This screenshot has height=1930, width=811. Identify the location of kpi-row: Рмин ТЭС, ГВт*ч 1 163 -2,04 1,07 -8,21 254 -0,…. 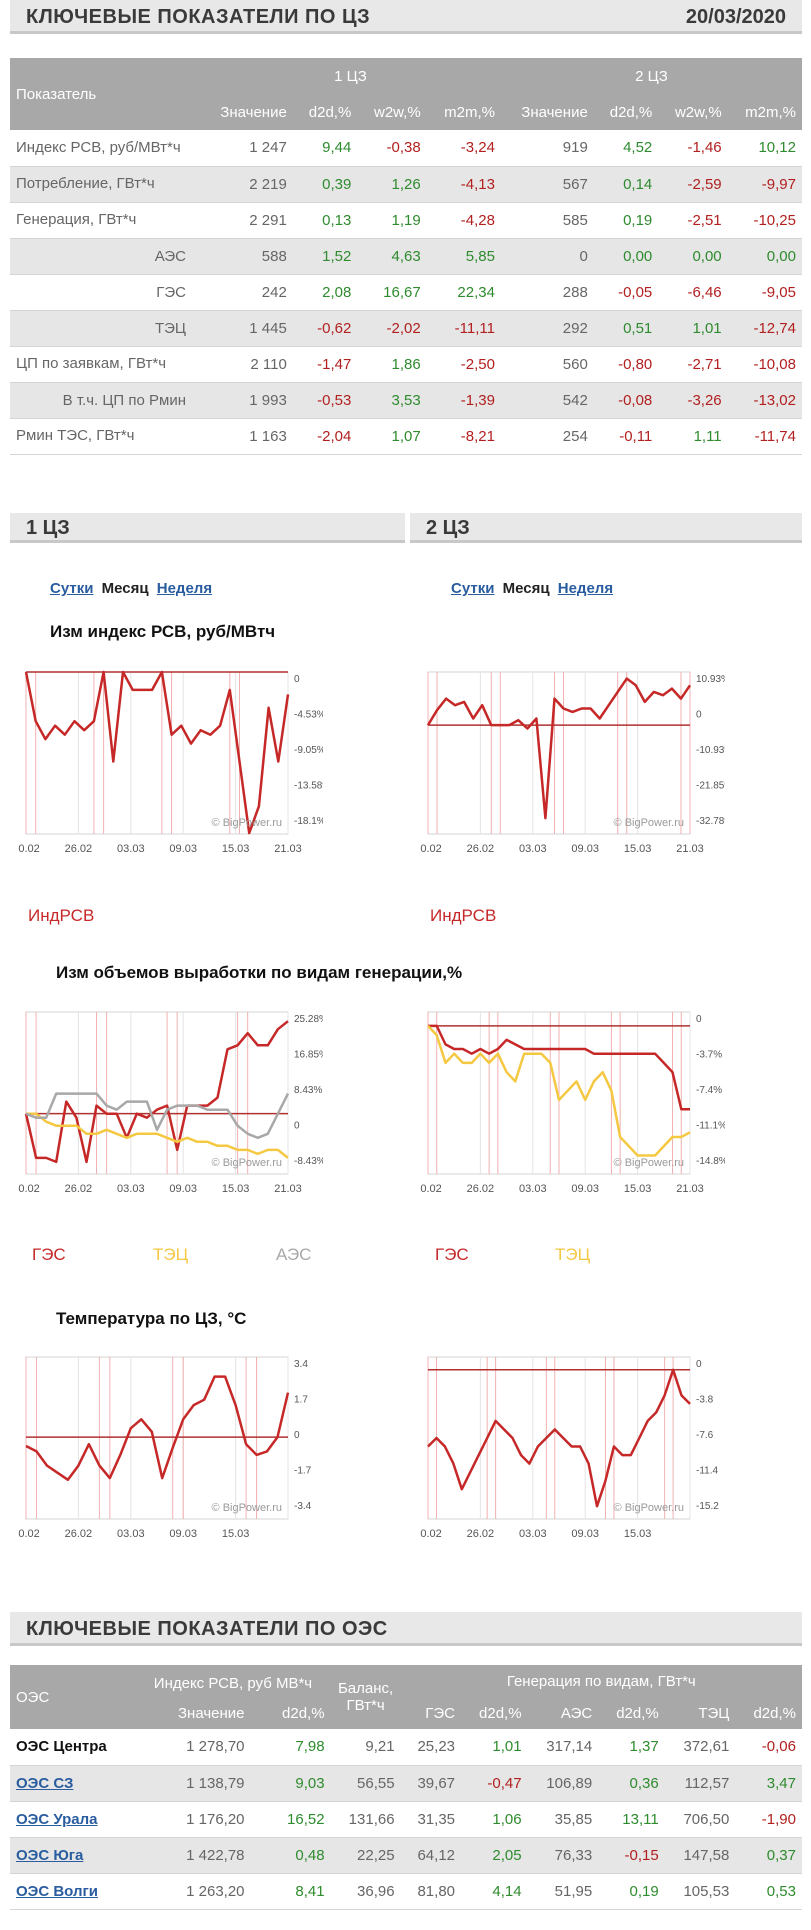
(406, 436).